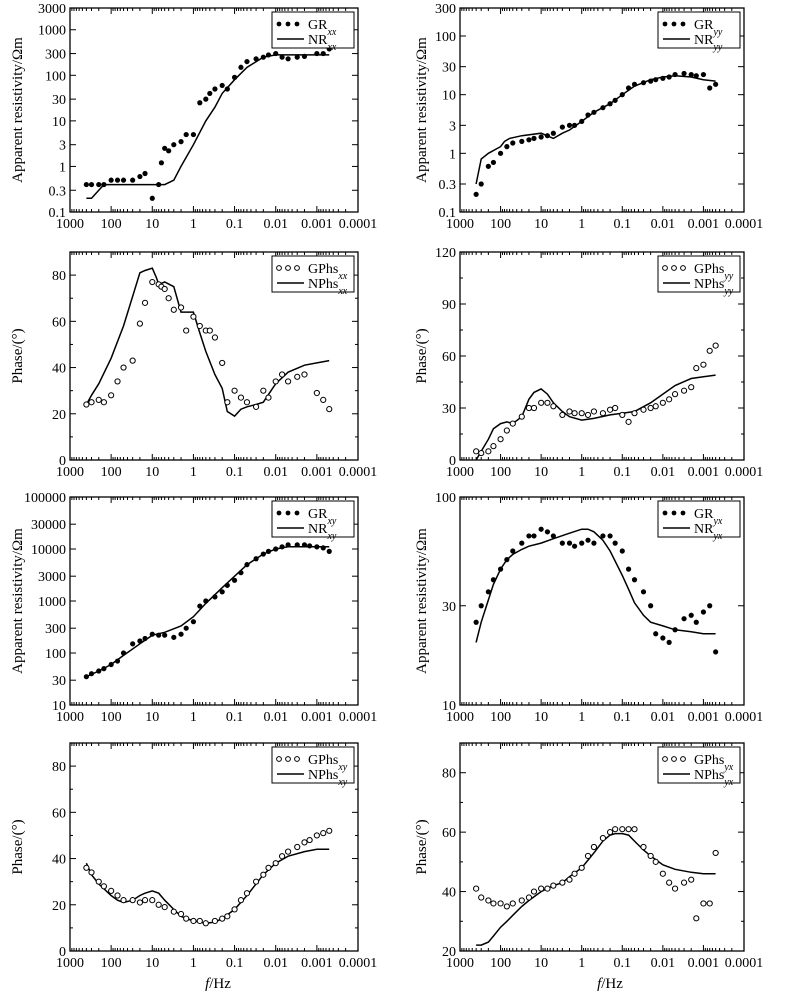 Image resolution: width=802 pixels, height=994 pixels. Describe the element at coordinates (70, 224) in the screenshot. I see `x-tick-label: 1000` at that location.